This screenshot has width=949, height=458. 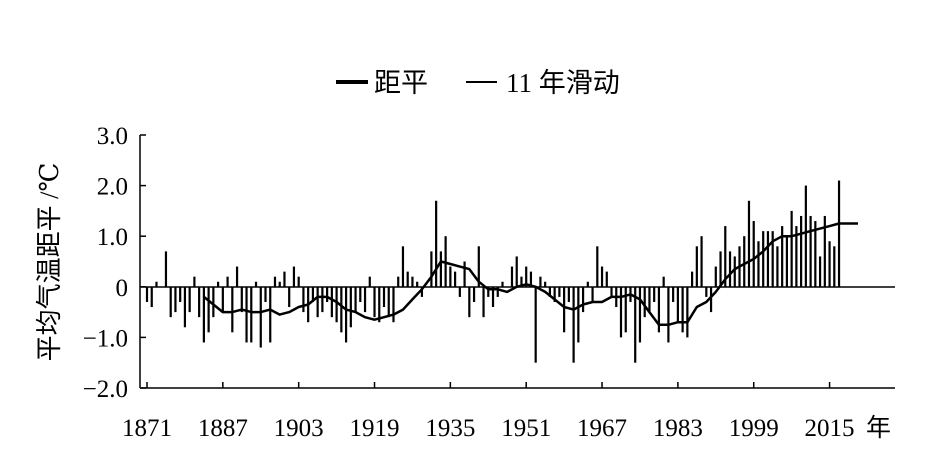 What do you see at coordinates (563, 83) in the screenshot?
I see `legend-label-moving-average: 11 年滑动` at bounding box center [563, 83].